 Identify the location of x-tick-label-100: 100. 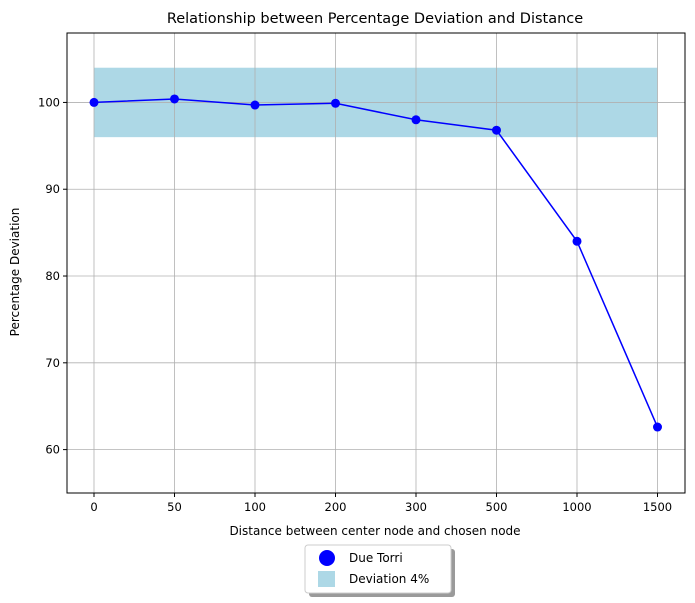
(255, 507).